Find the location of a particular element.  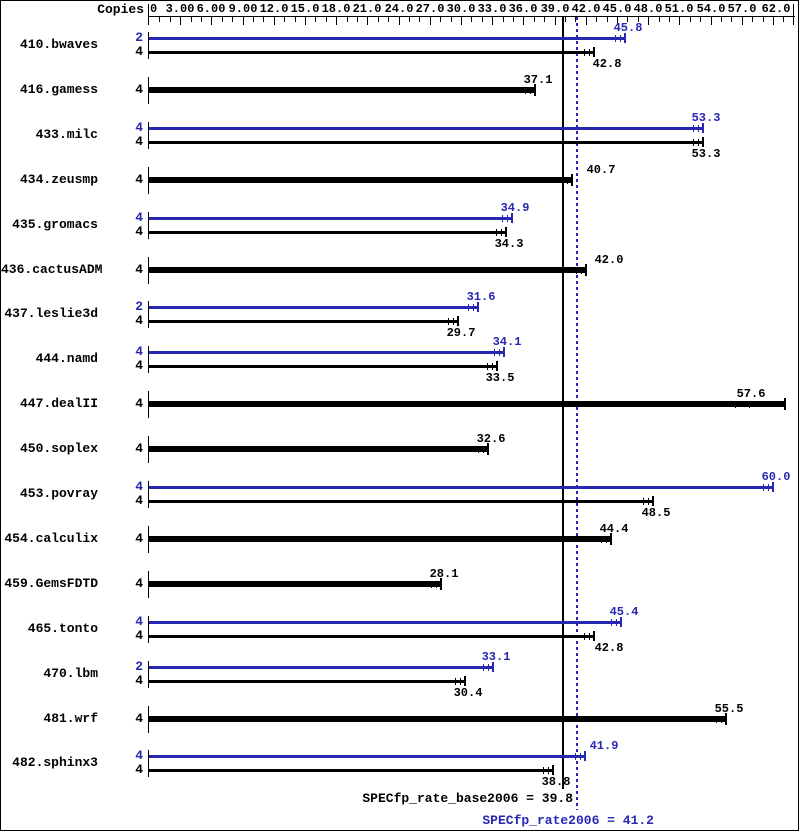

bar-value-label: 40.7 is located at coordinates (601, 170).